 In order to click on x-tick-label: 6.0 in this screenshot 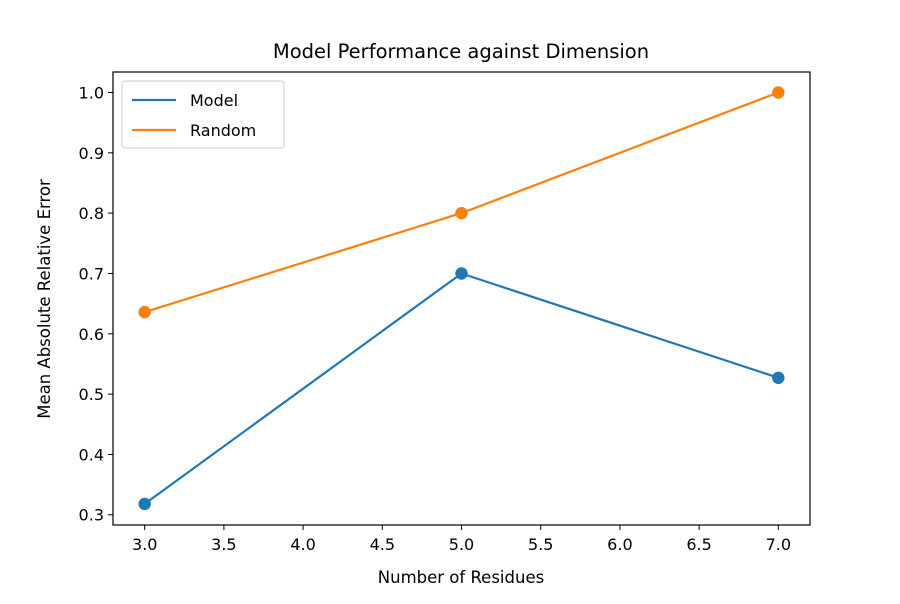, I will do `click(619, 544)`.